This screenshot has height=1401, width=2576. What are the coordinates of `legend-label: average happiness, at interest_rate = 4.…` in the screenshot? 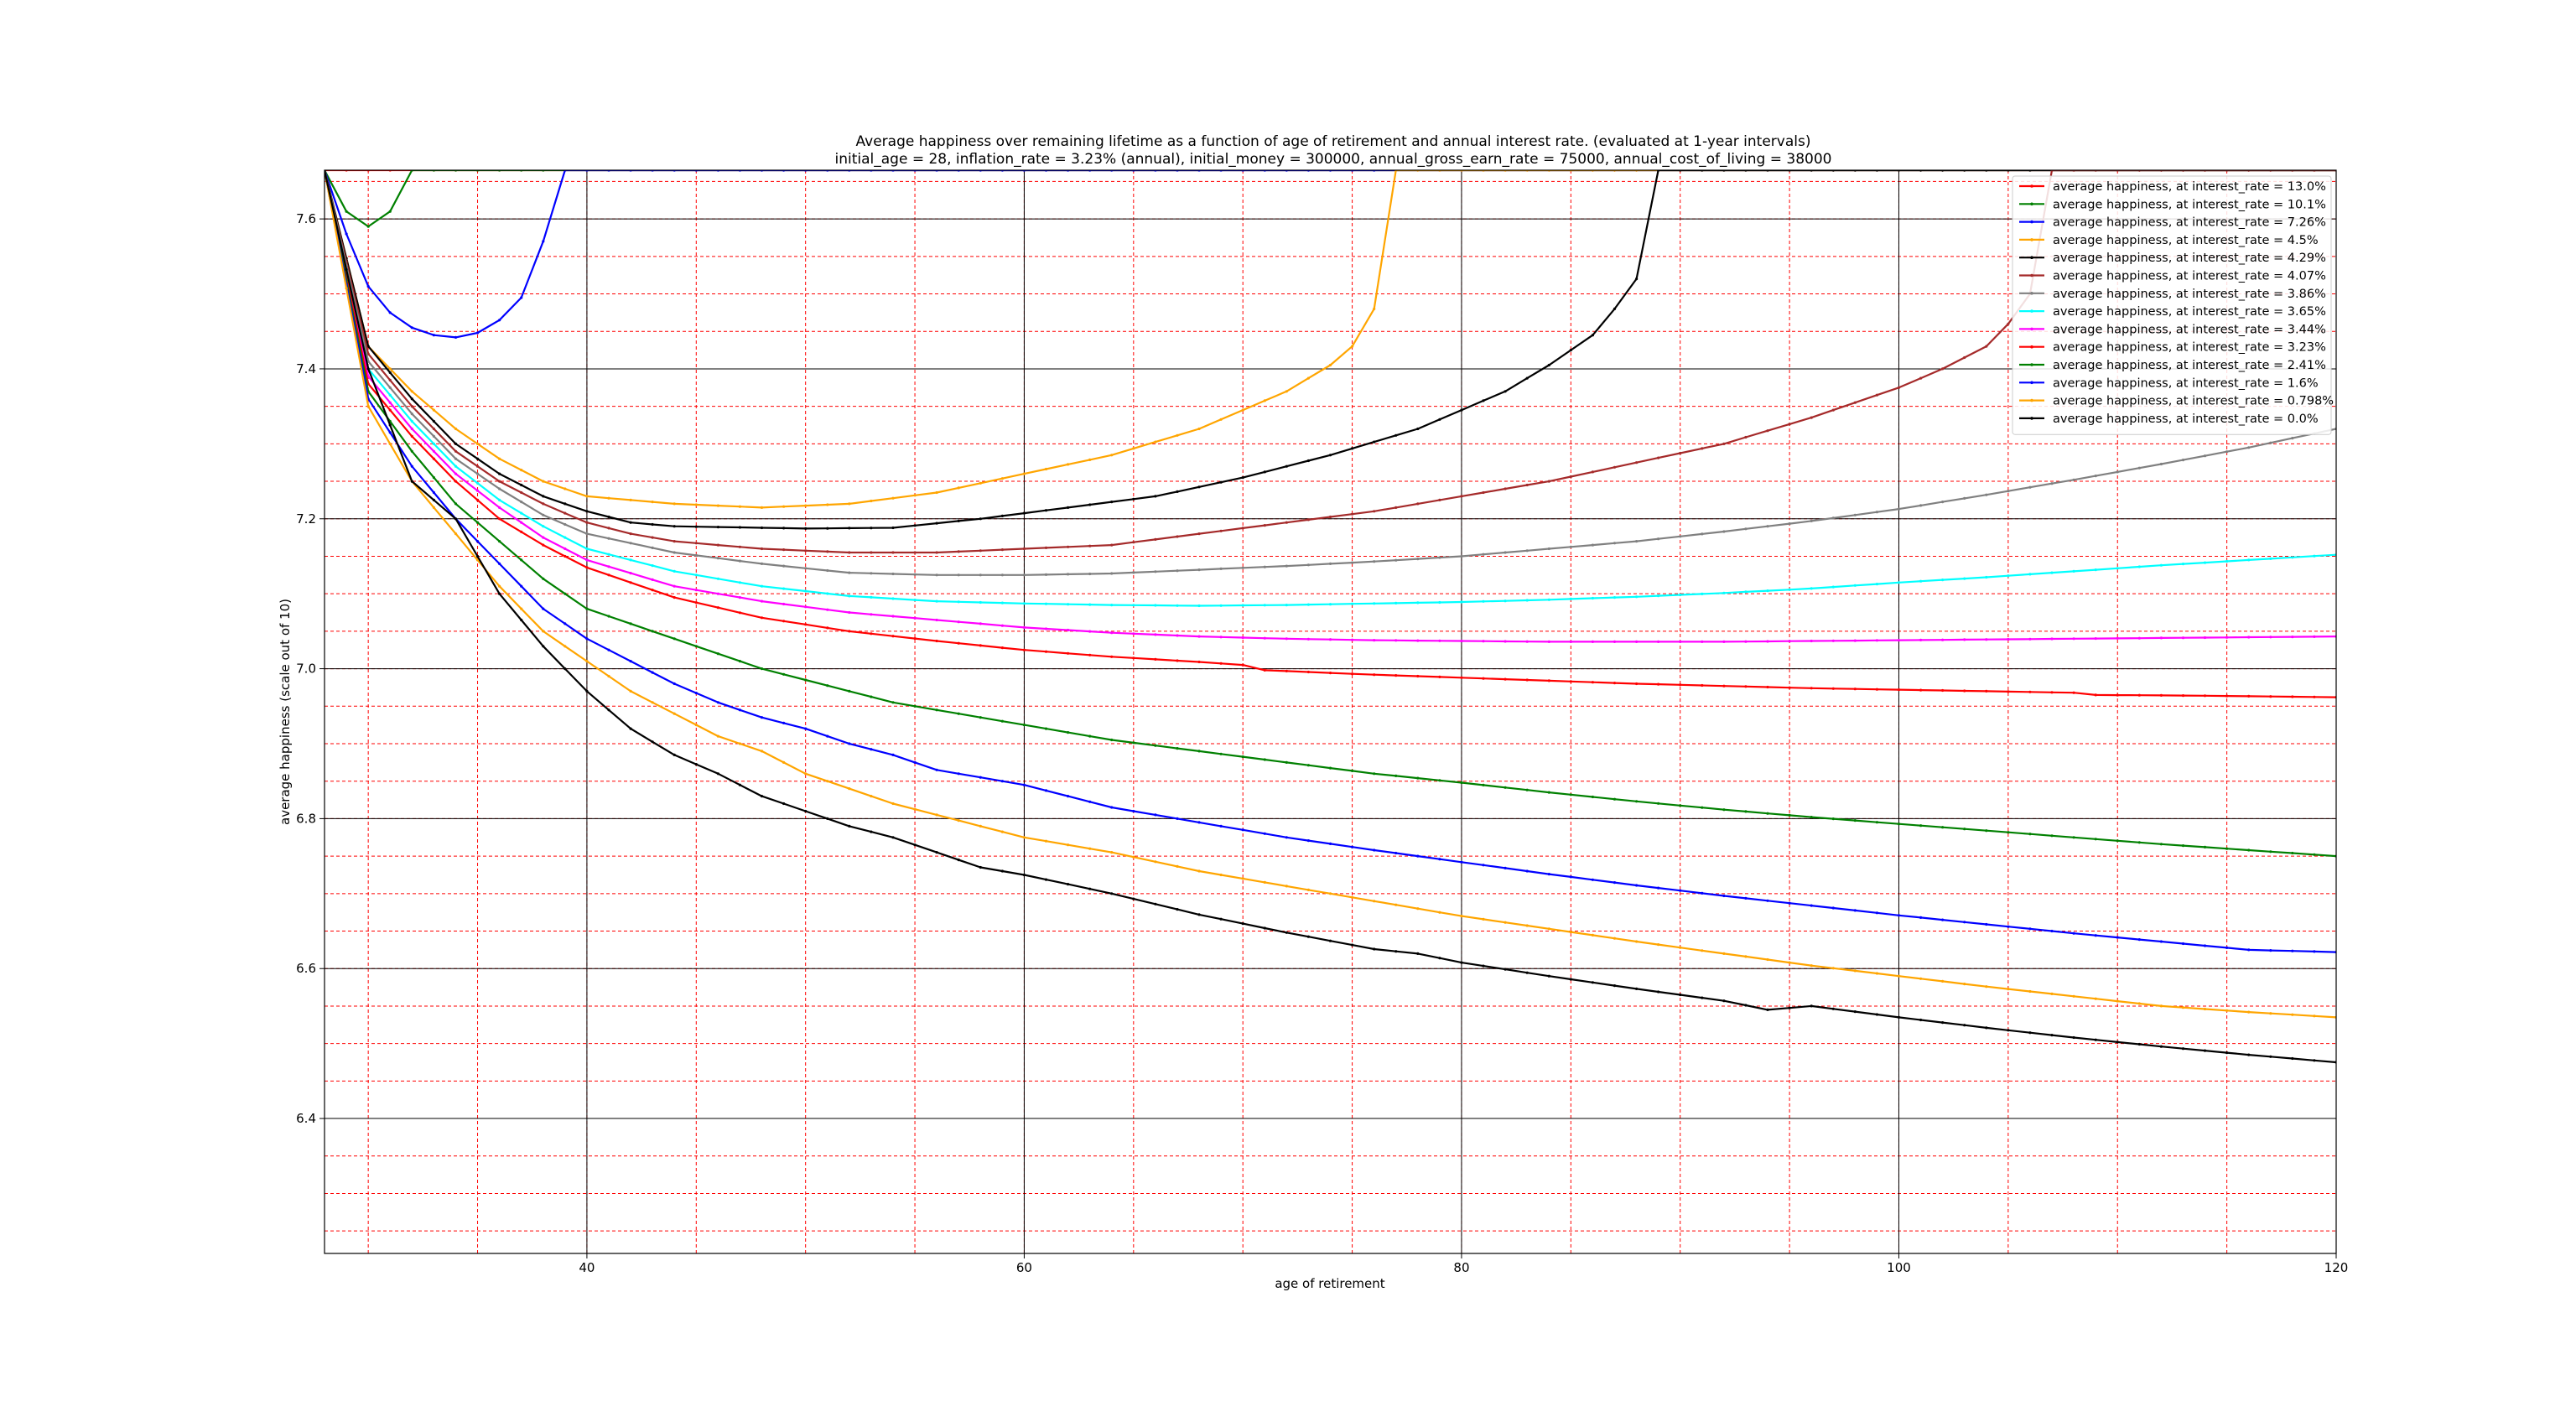 It's located at (2189, 258).